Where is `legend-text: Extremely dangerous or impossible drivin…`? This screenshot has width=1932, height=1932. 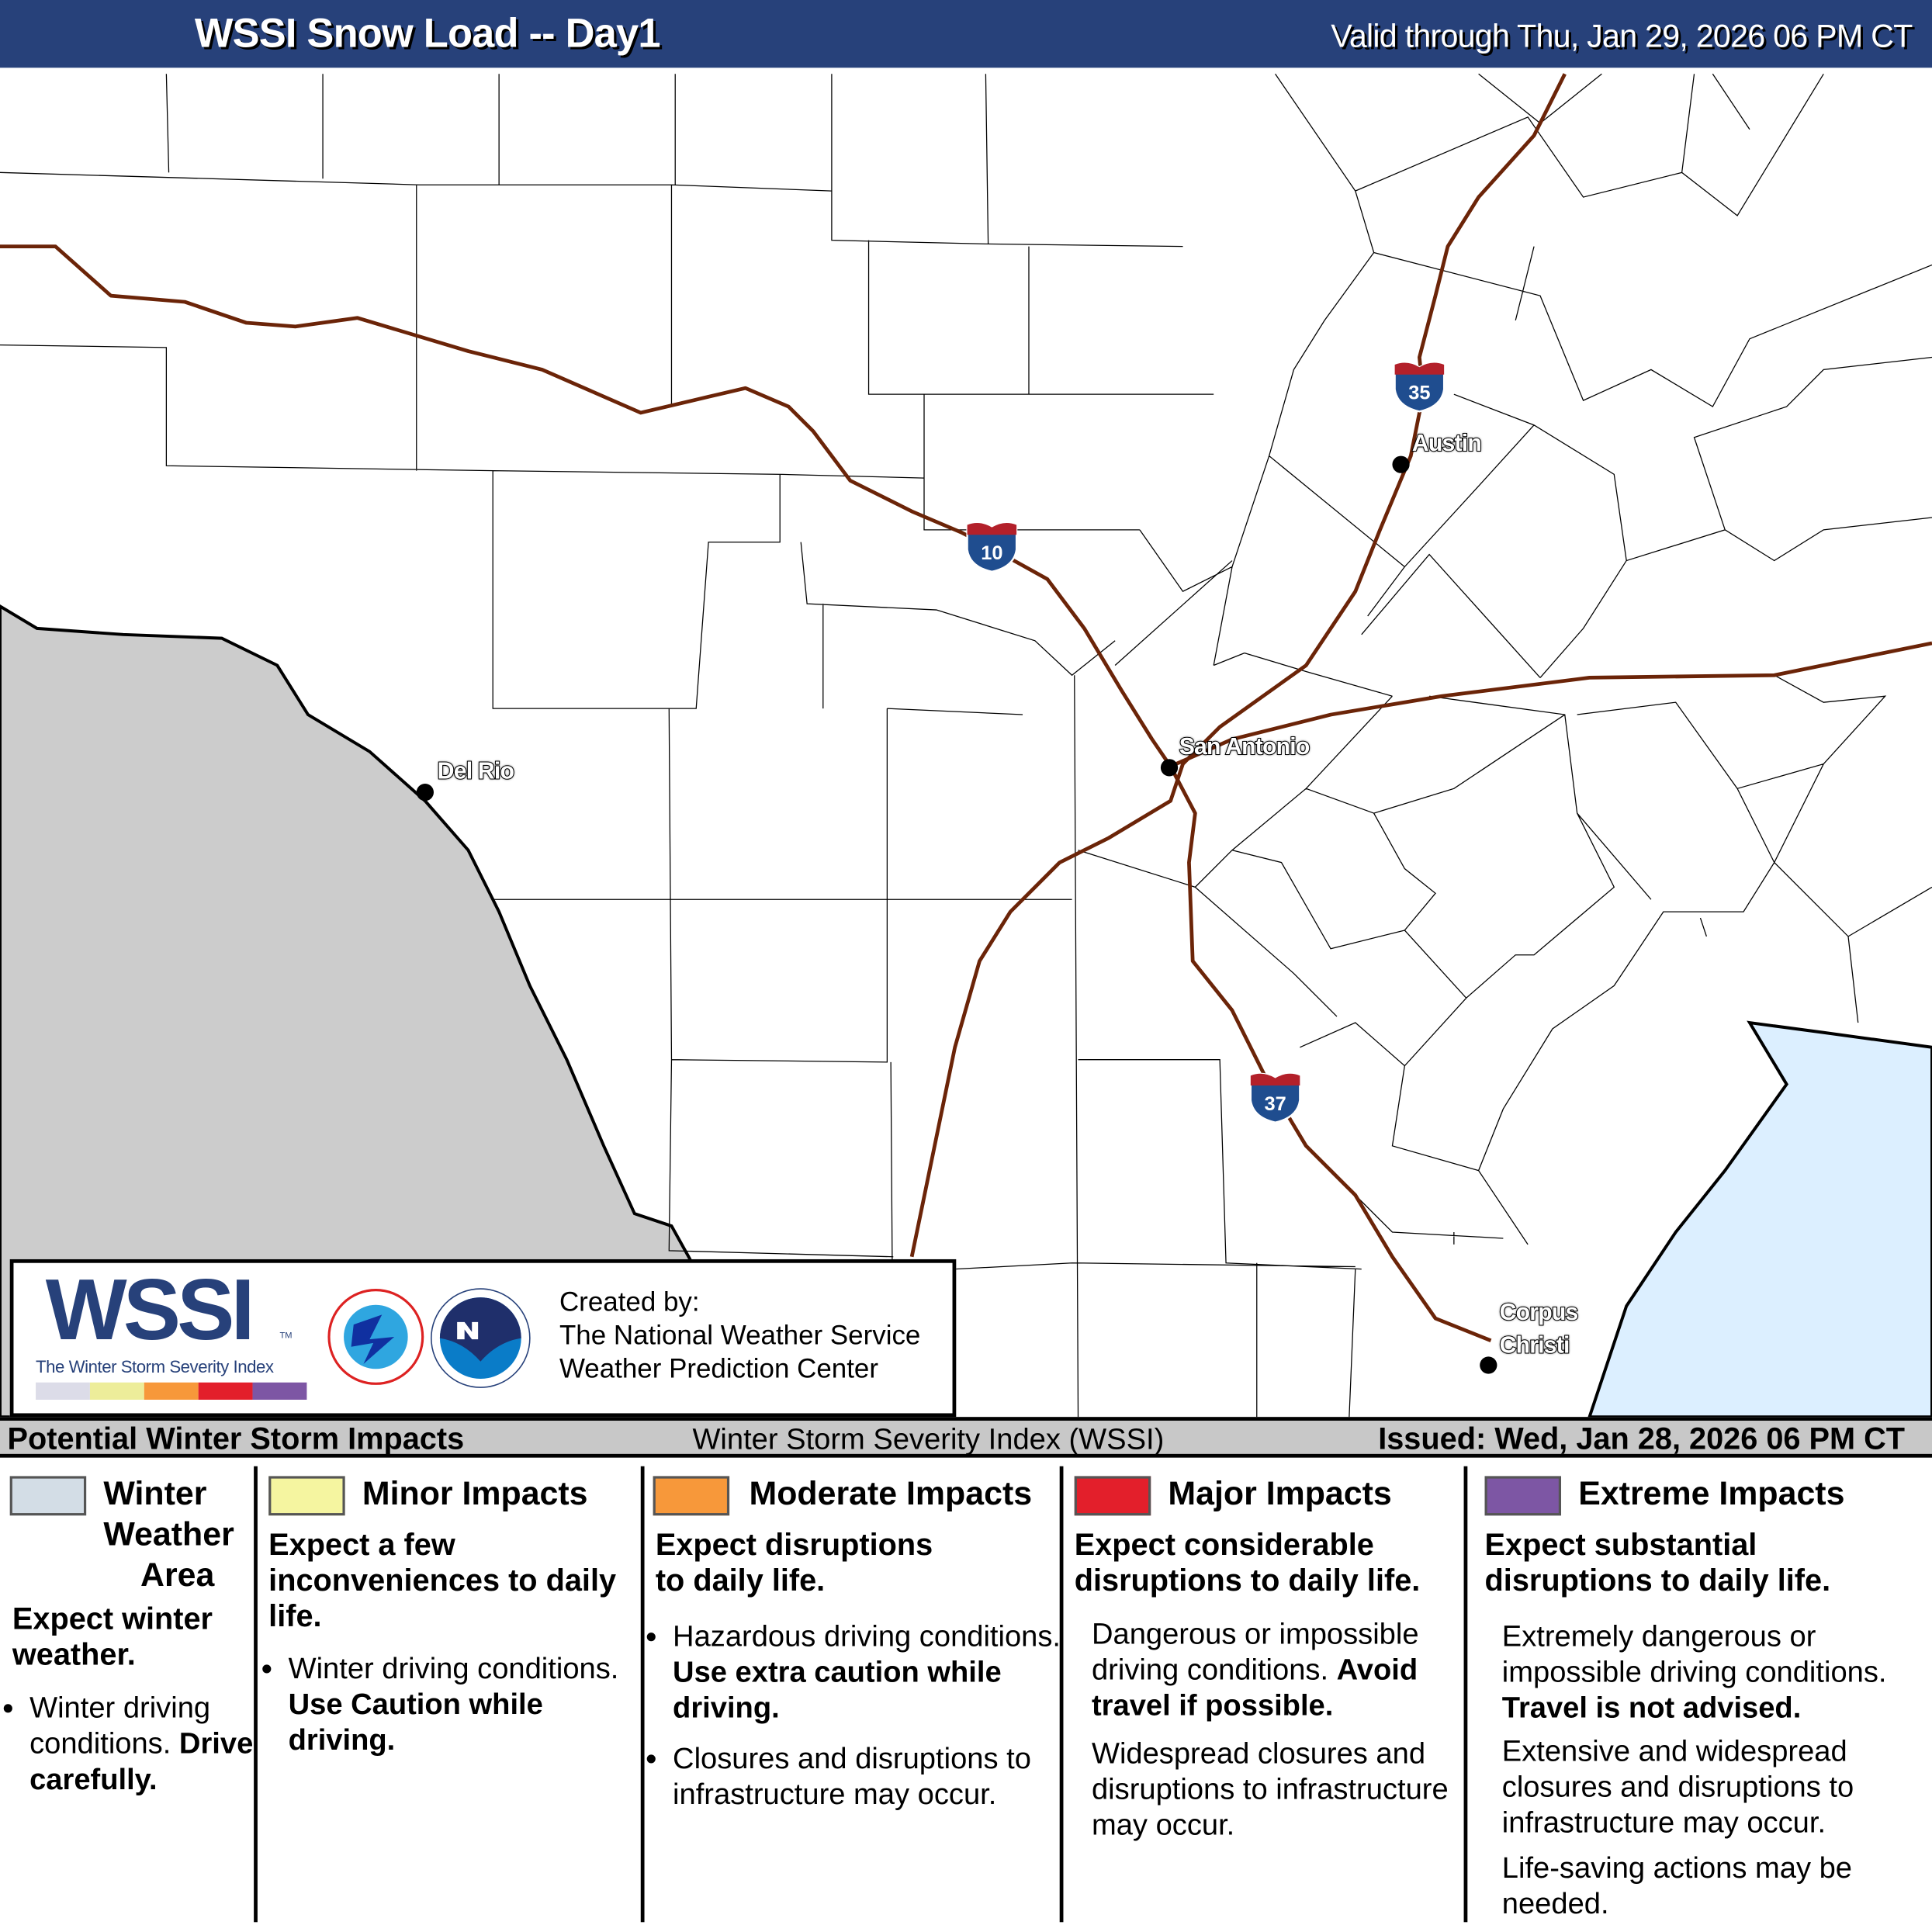 legend-text: Extremely dangerous or impossible drivin… is located at coordinates (1694, 1655).